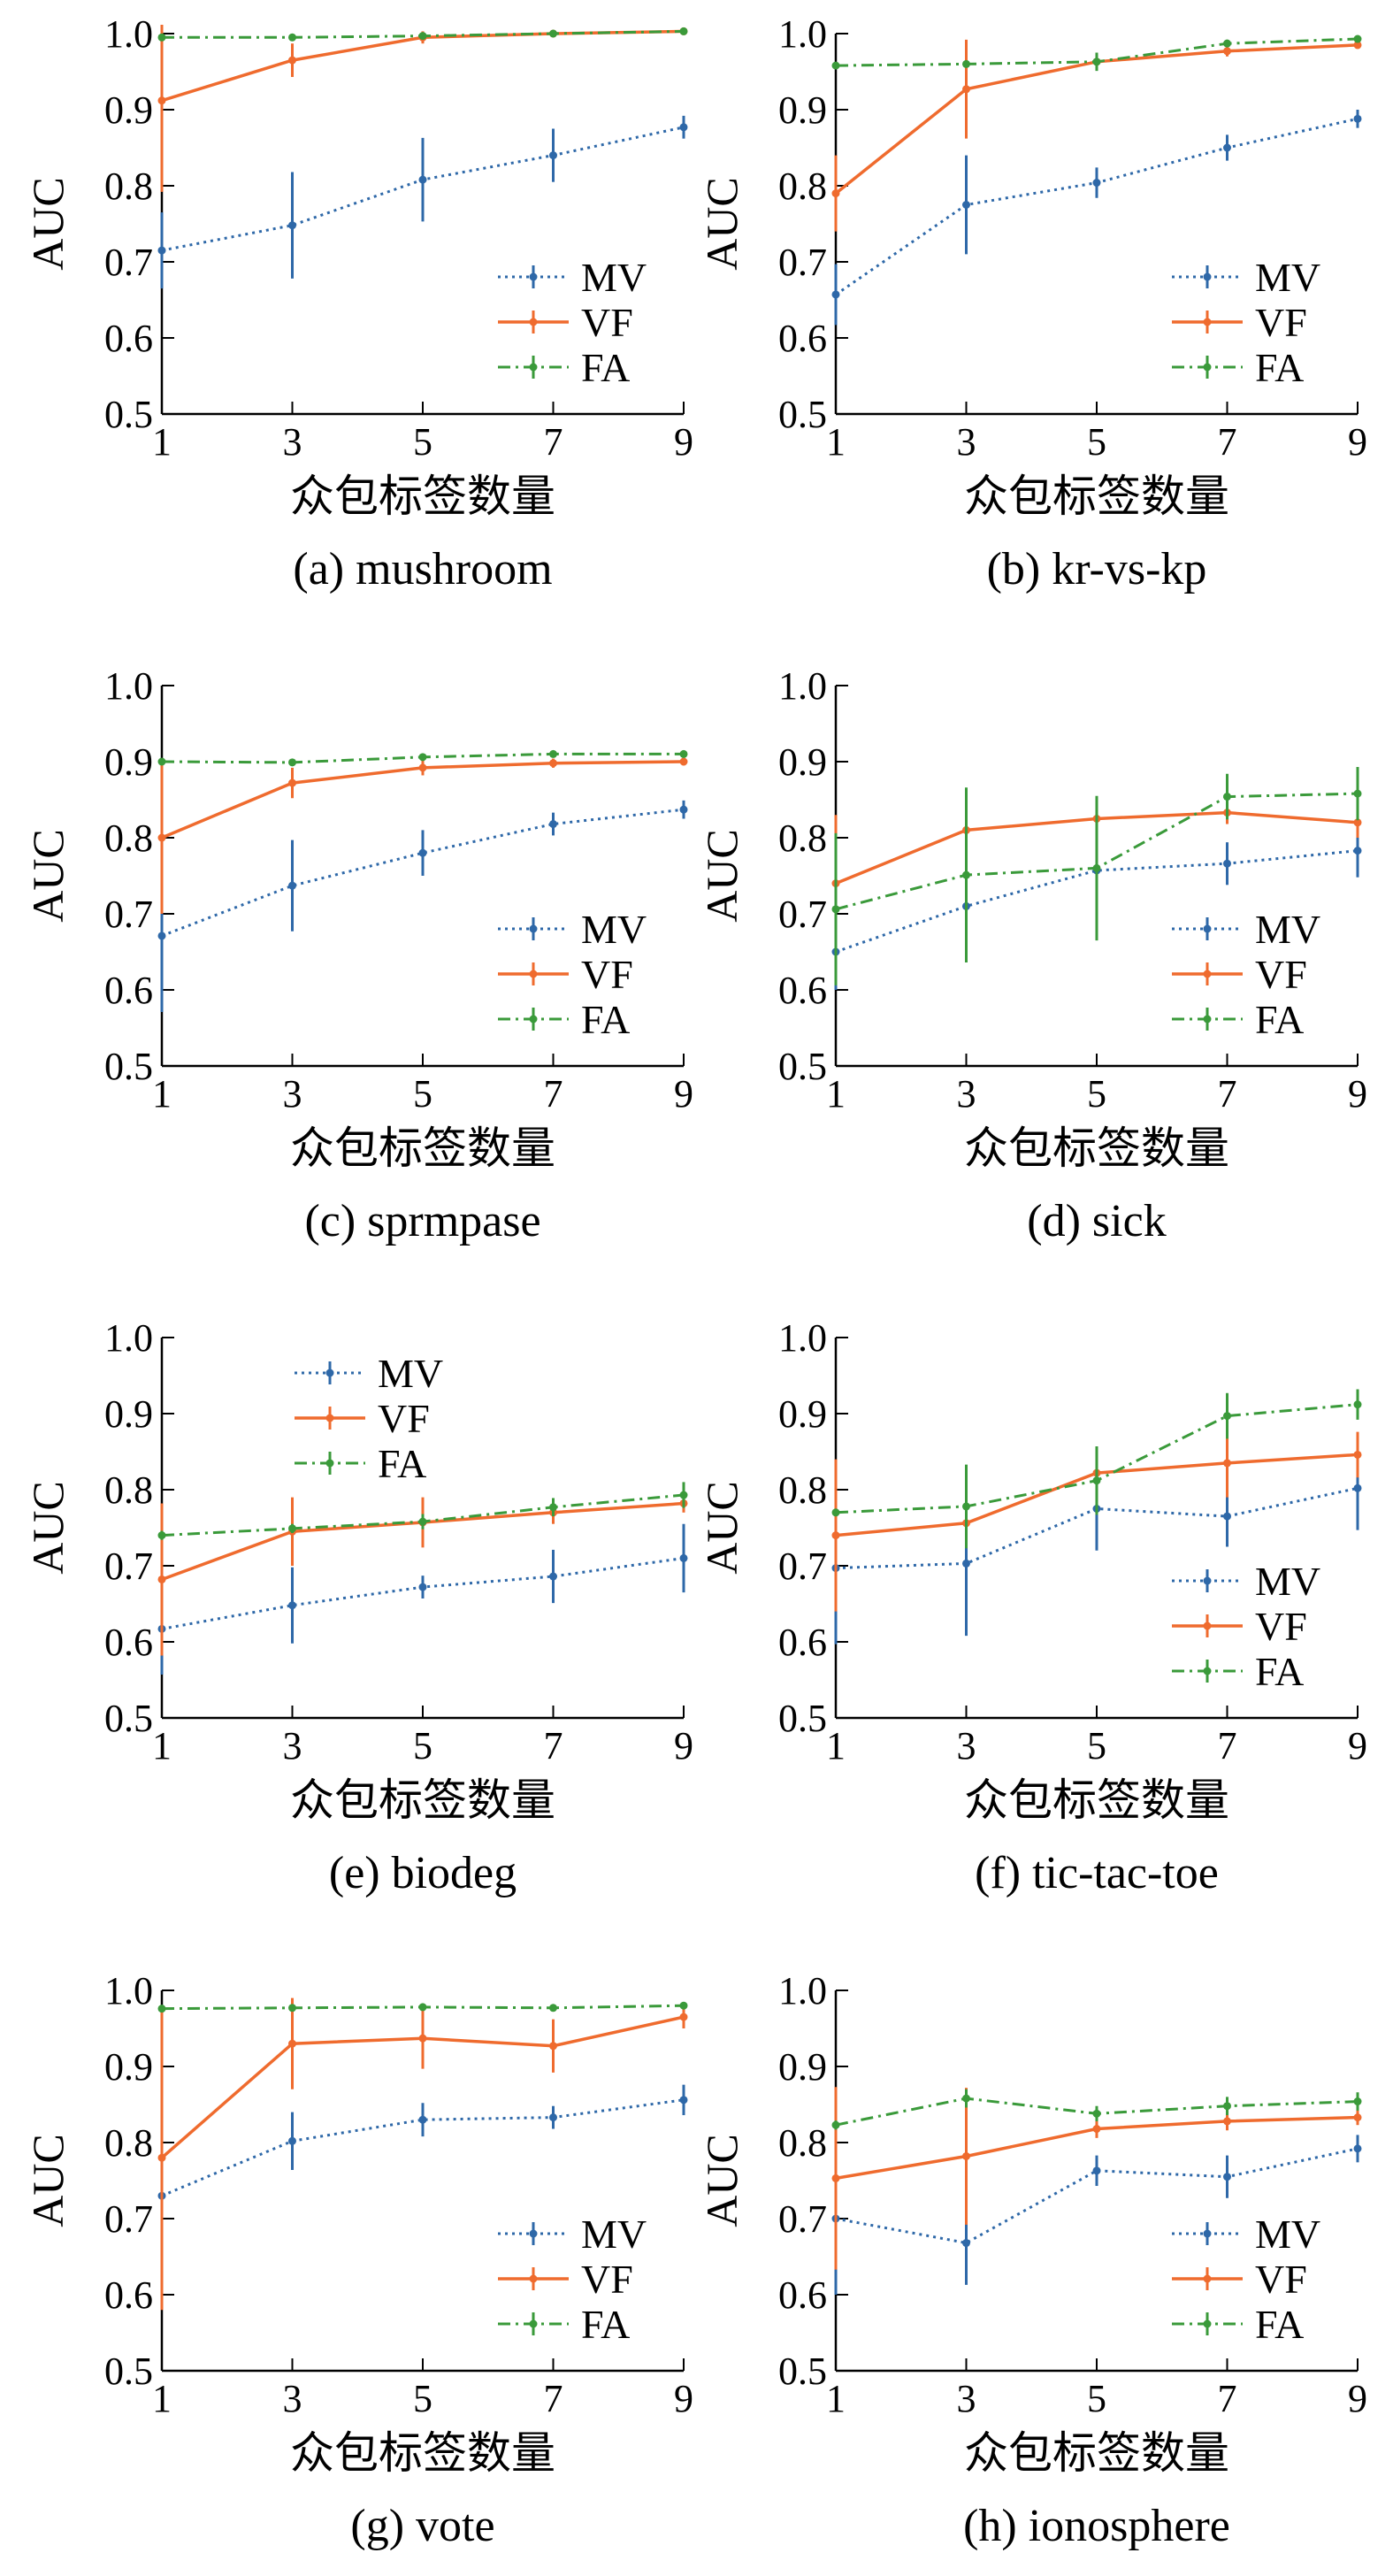 This screenshot has height=2576, width=1393. What do you see at coordinates (1096, 2178) in the screenshot?
I see `series-vf` at bounding box center [1096, 2178].